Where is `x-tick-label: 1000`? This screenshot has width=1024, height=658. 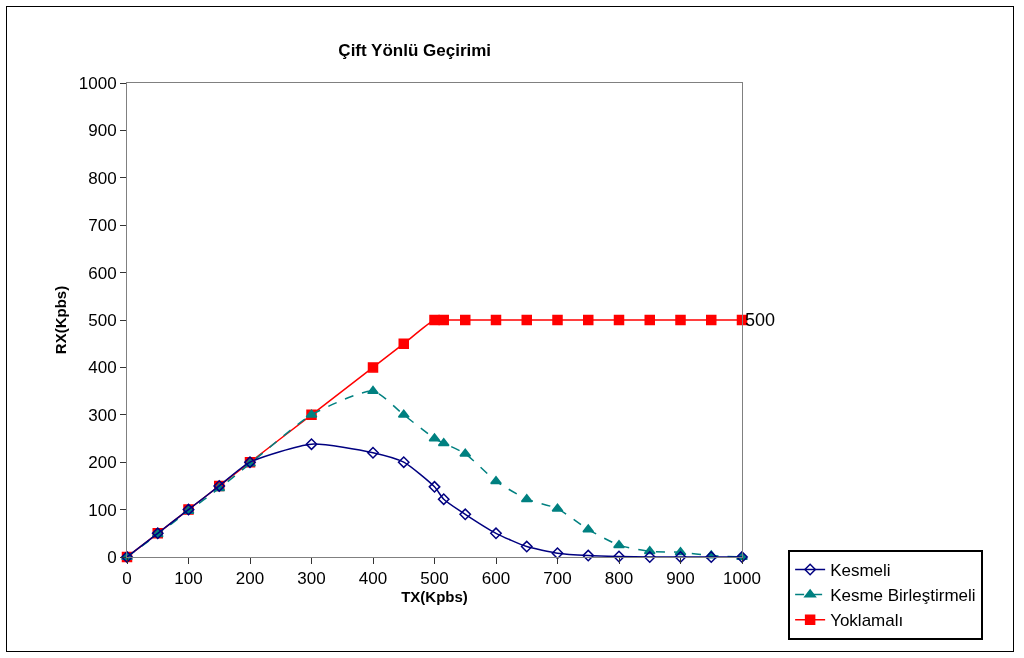 x-tick-label: 1000 is located at coordinates (742, 579).